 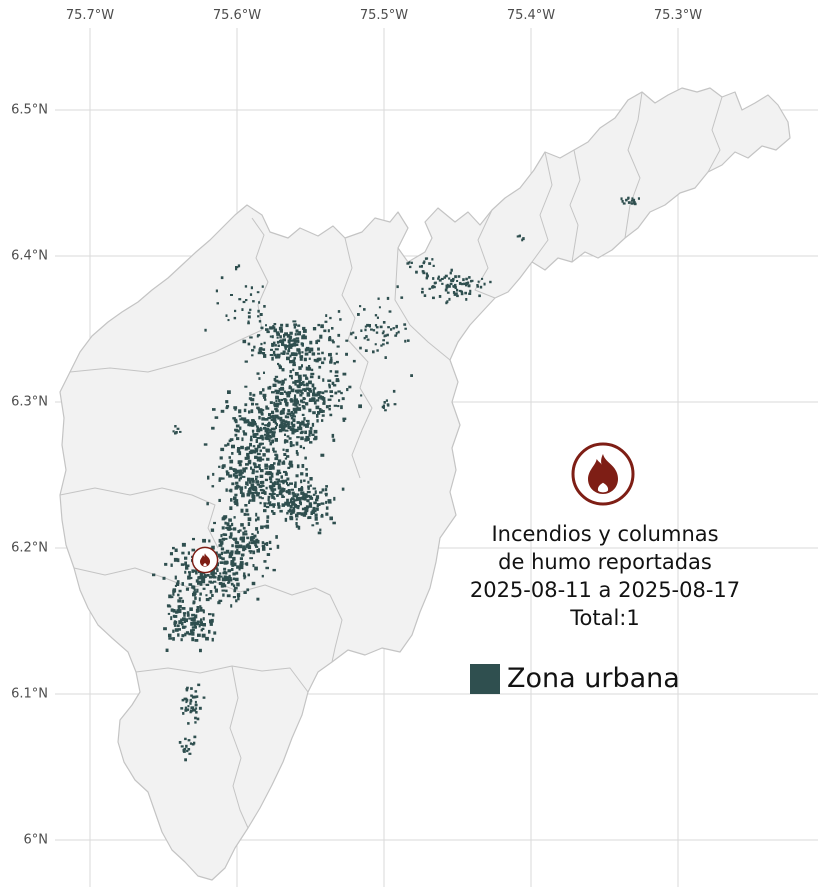 I want to click on annotation-total: Total:1, so click(x=605, y=618).